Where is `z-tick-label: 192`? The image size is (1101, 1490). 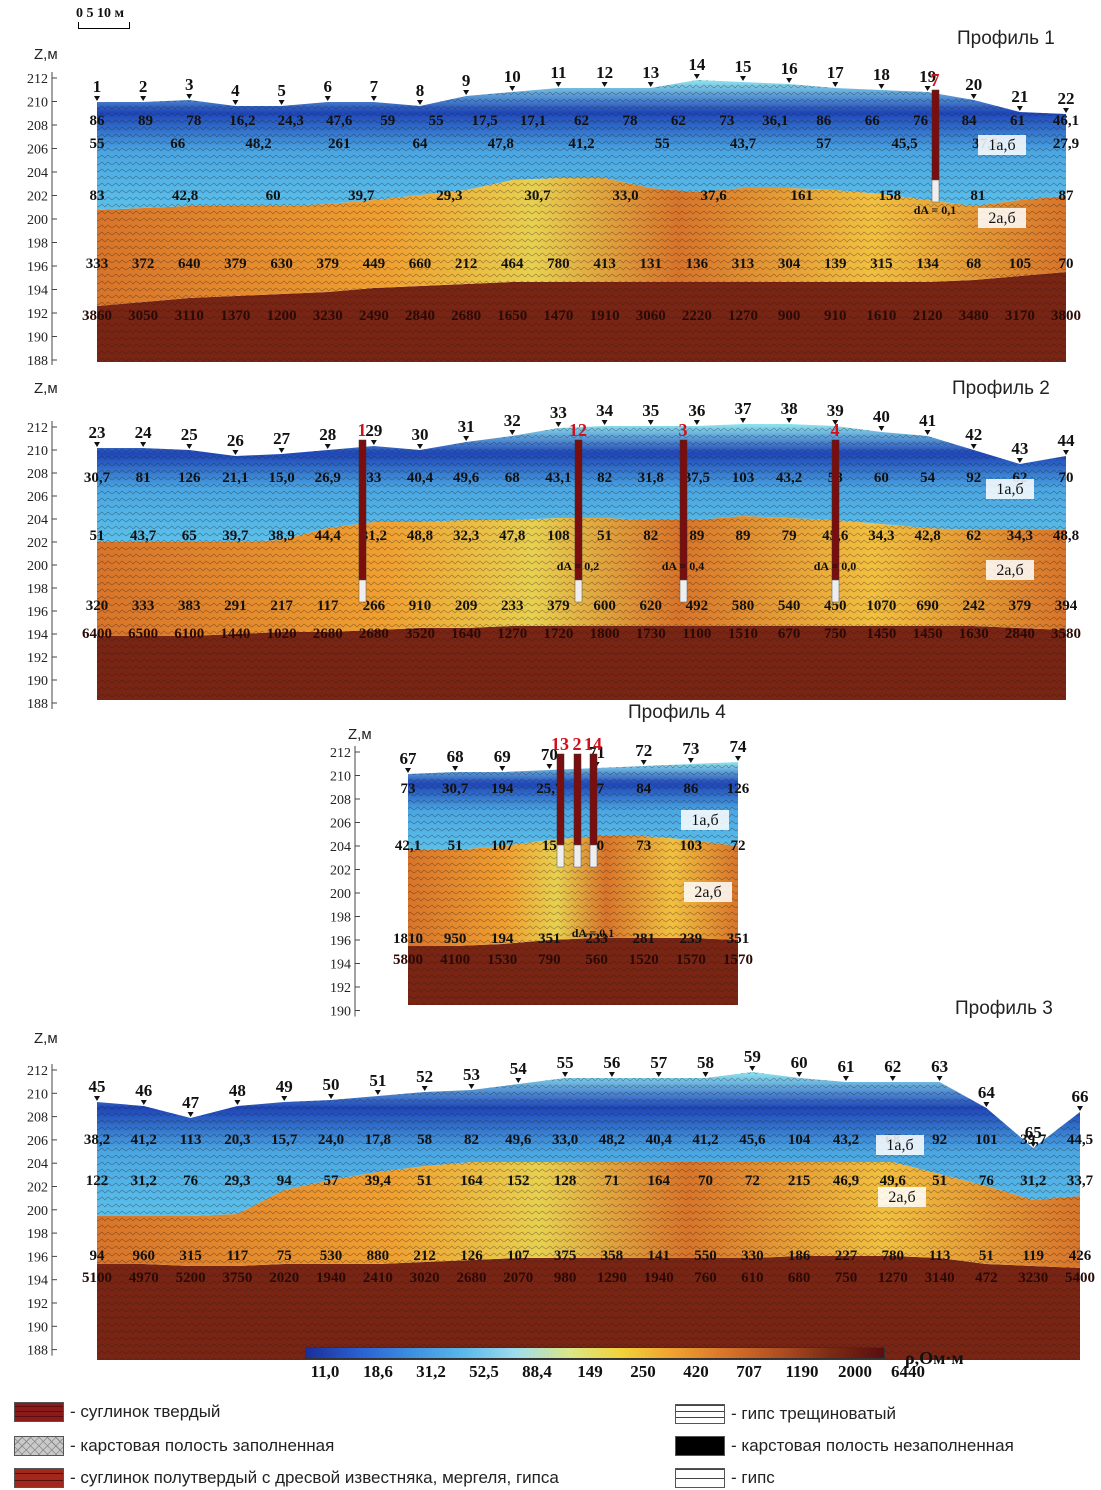
z-tick-label: 192 is located at coordinates (37, 1304).